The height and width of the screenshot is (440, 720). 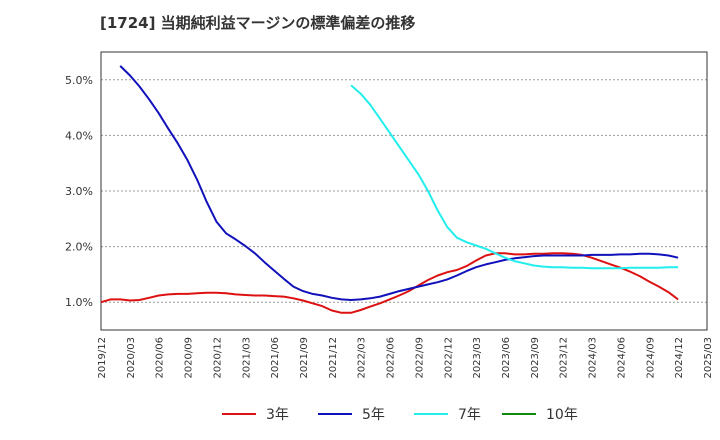 I want to click on x-tick-label: 2023/09, so click(x=535, y=358).